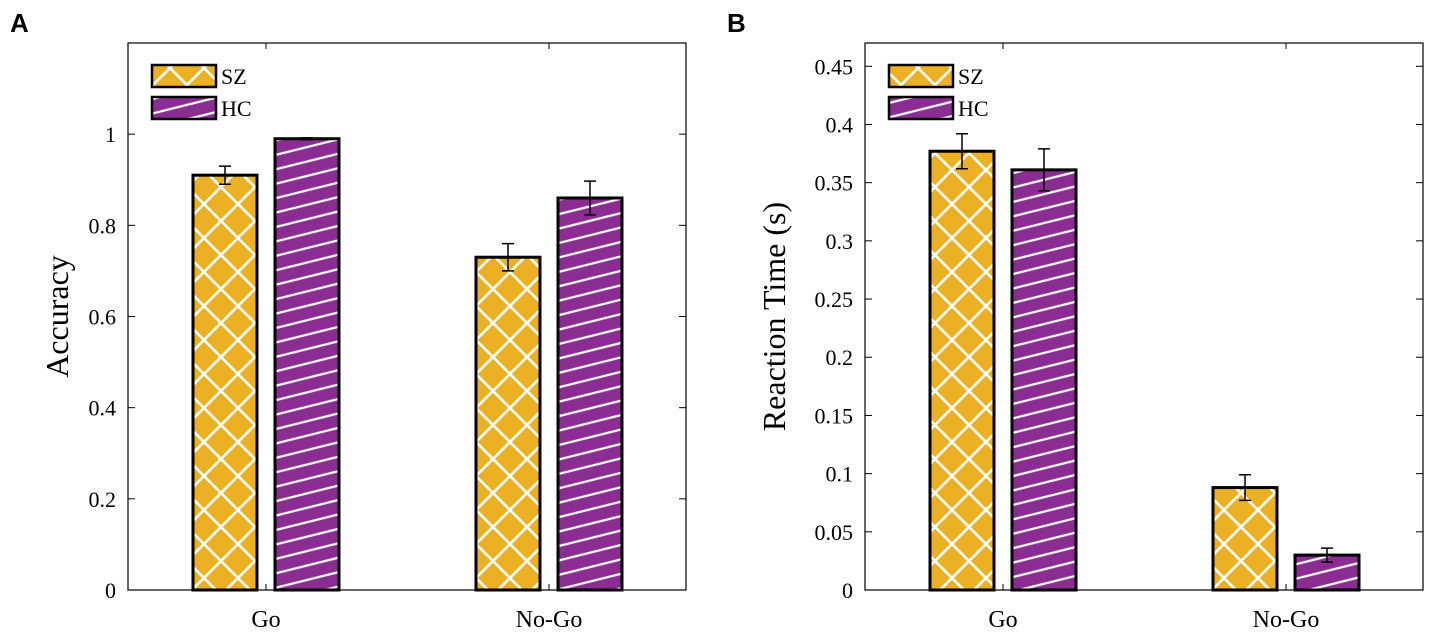 This screenshot has width=1430, height=635. I want to click on y-tick-label: 0.05, so click(834, 532).